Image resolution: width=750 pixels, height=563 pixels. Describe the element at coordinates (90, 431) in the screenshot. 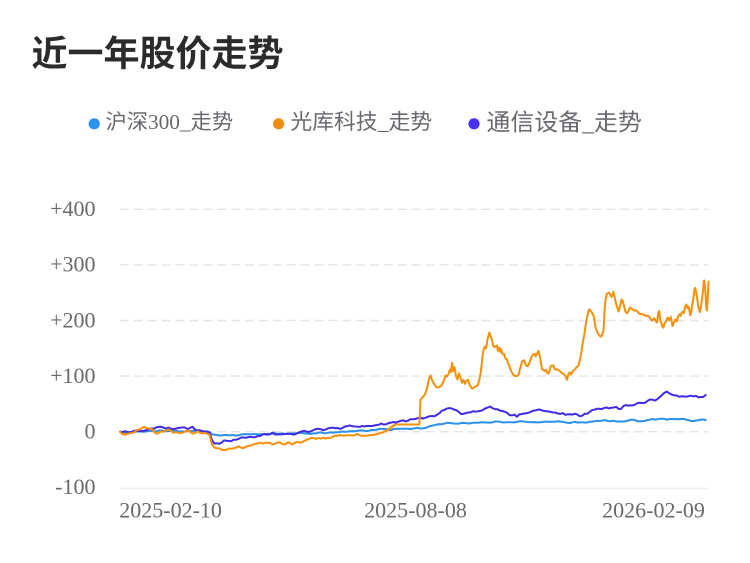

I see `svg-text: 0` at that location.